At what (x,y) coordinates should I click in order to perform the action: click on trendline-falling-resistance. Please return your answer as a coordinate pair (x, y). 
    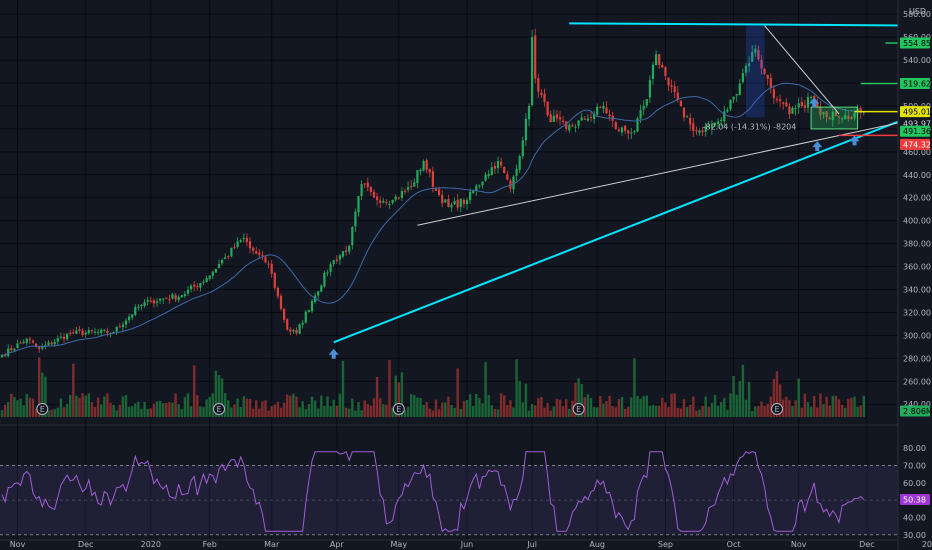
    Looking at the image, I should click on (802, 70).